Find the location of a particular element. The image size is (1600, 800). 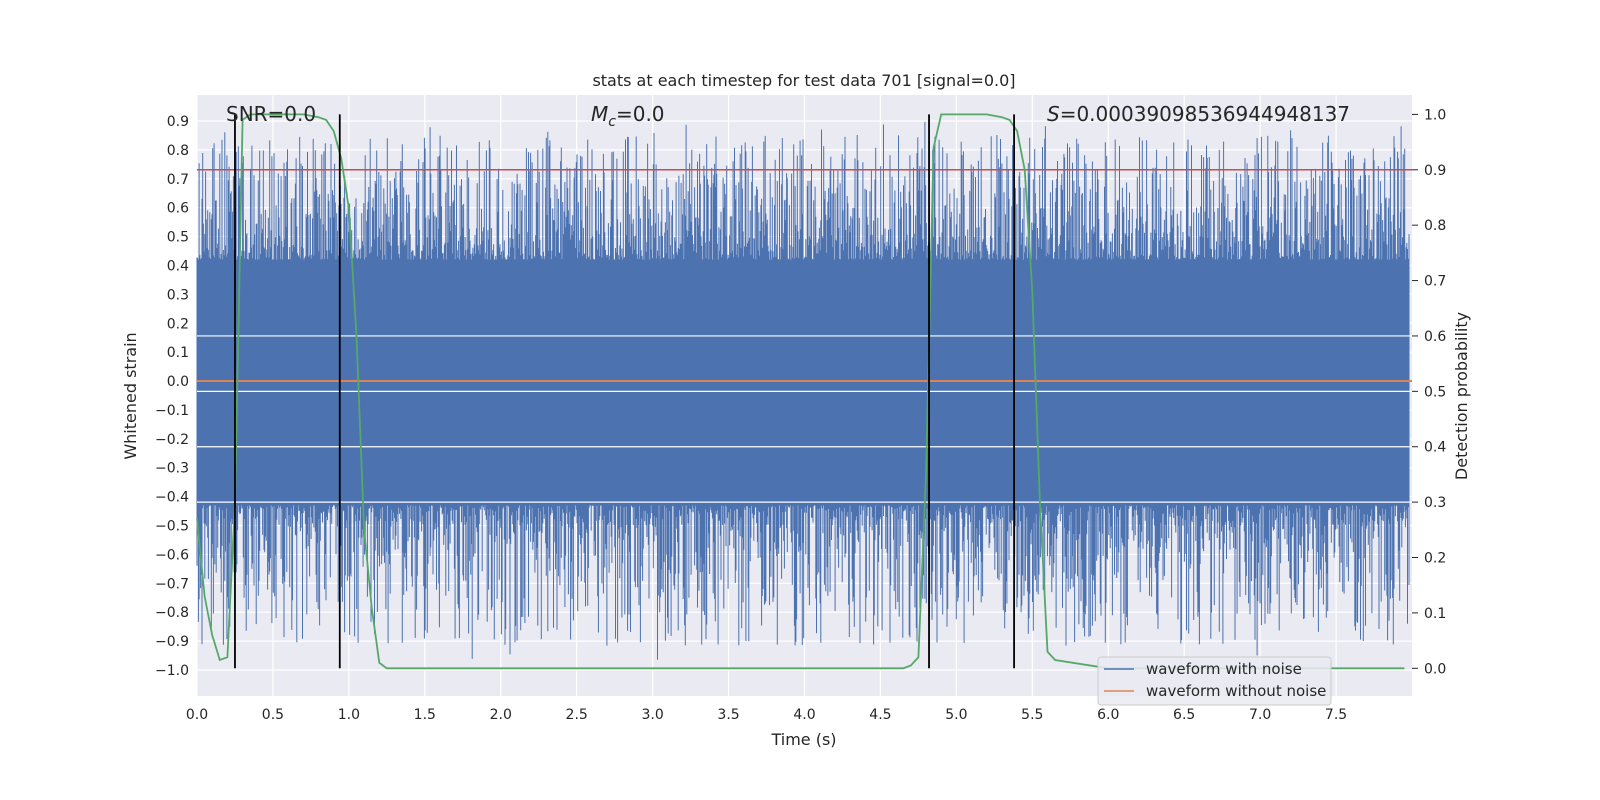

legend-noise-label: waveform with noise is located at coordinates (1224, 669).